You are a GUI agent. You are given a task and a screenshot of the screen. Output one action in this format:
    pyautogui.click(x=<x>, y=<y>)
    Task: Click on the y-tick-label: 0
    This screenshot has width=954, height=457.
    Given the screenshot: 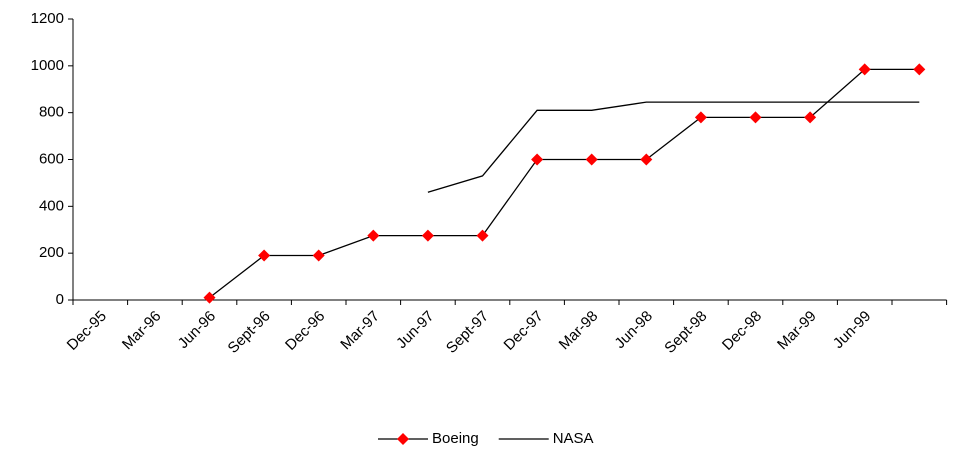 What is the action you would take?
    pyautogui.click(x=60, y=299)
    